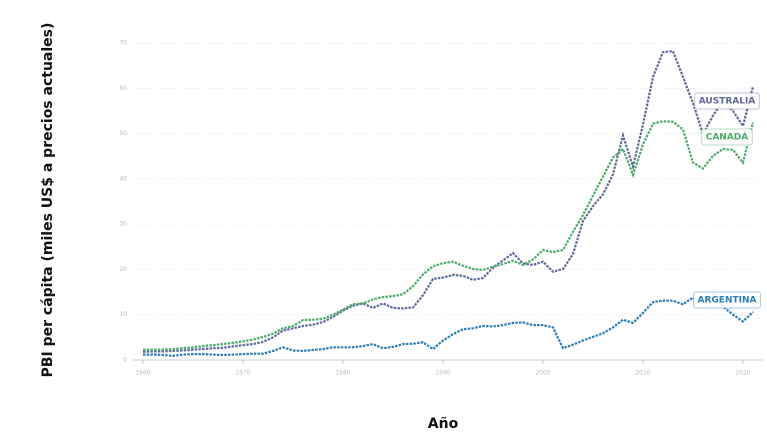 The width and height of the screenshot is (767, 440). What do you see at coordinates (742, 373) in the screenshot?
I see `x-tick-label: 2020` at bounding box center [742, 373].